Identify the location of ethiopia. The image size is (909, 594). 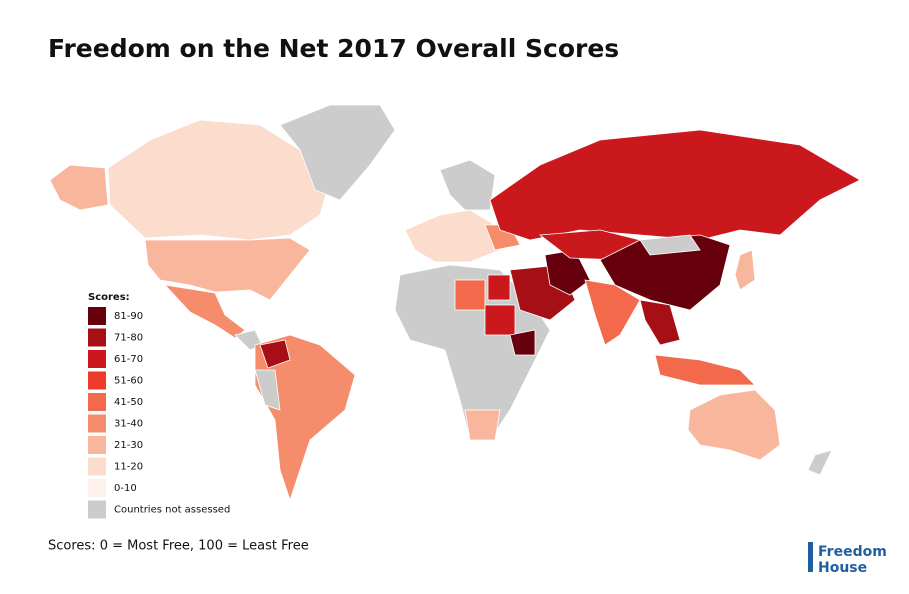
(522, 342).